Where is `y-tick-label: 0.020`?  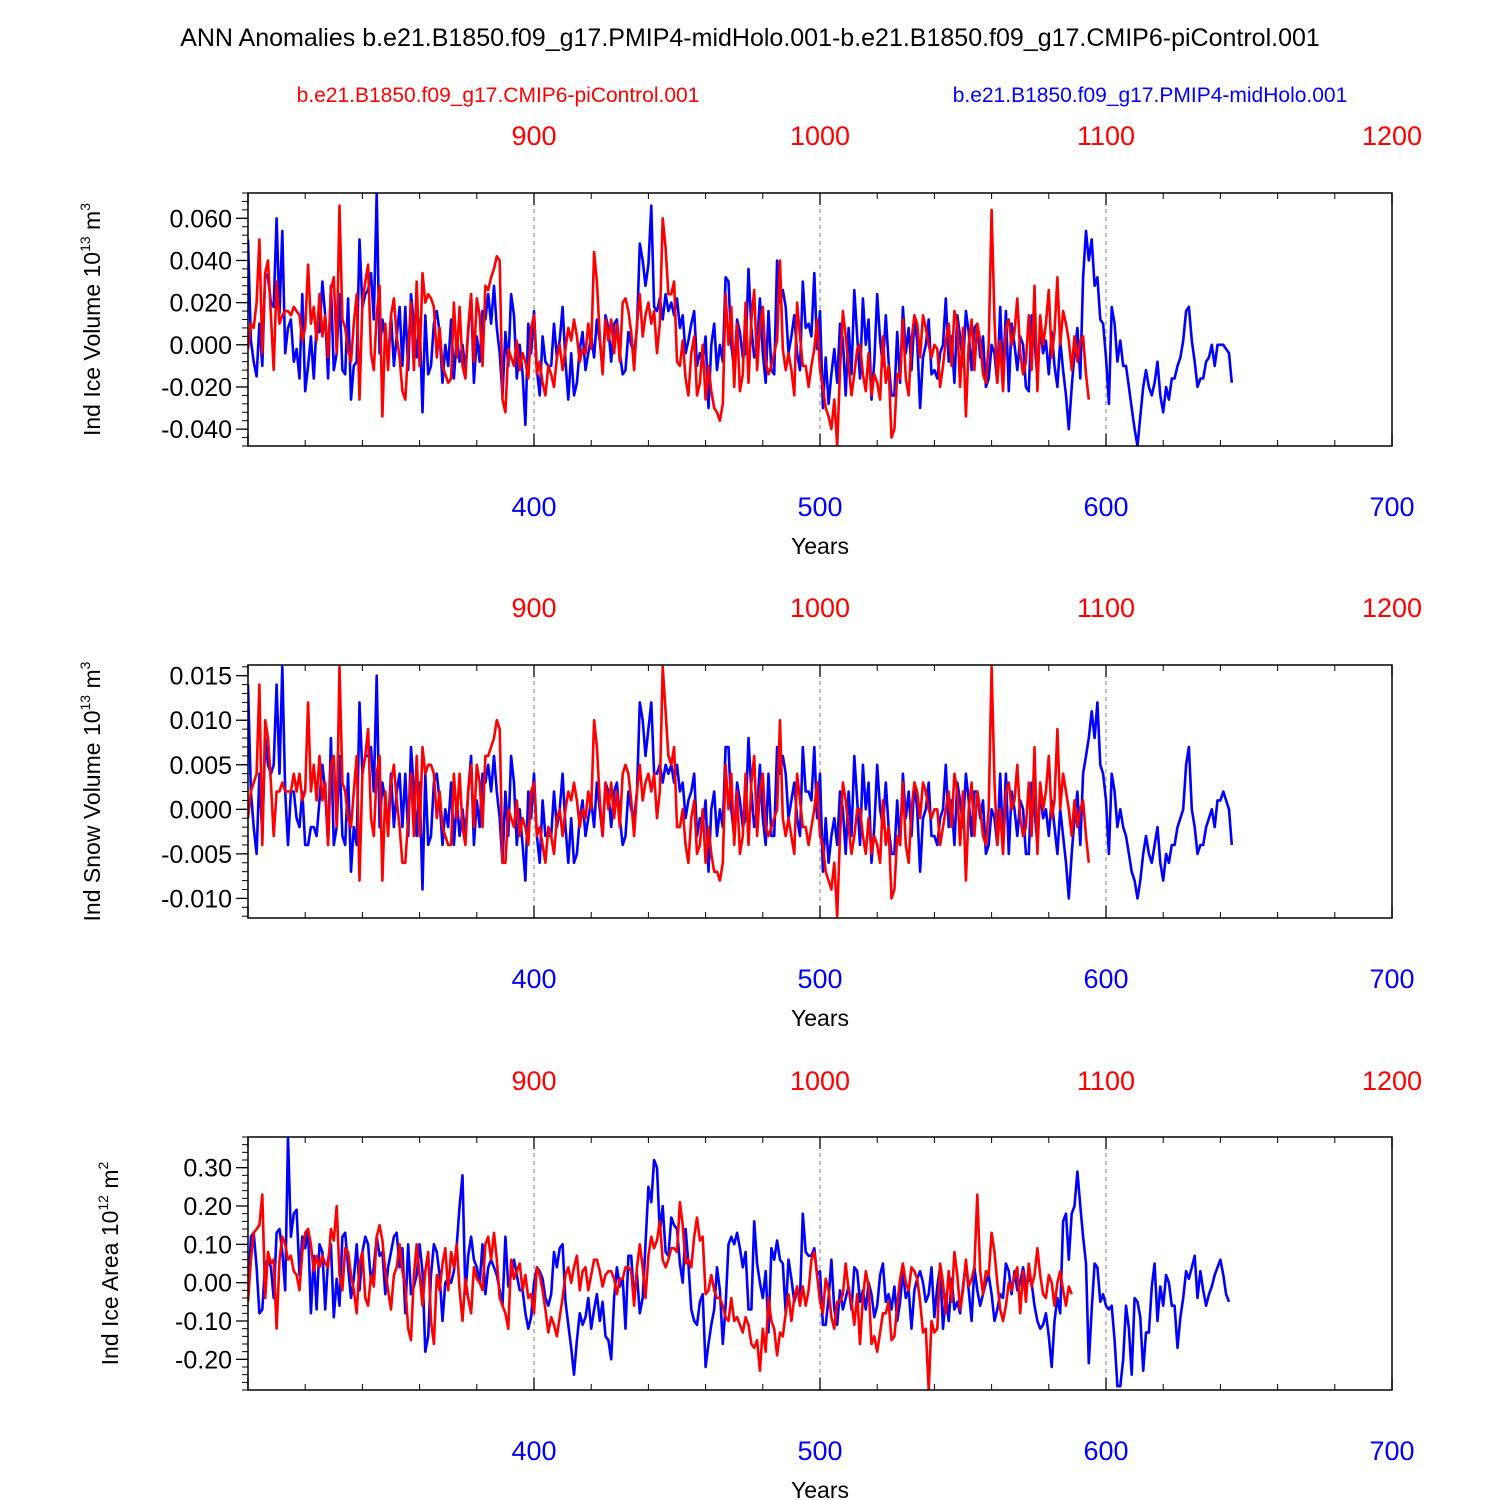 y-tick-label: 0.020 is located at coordinates (200, 304).